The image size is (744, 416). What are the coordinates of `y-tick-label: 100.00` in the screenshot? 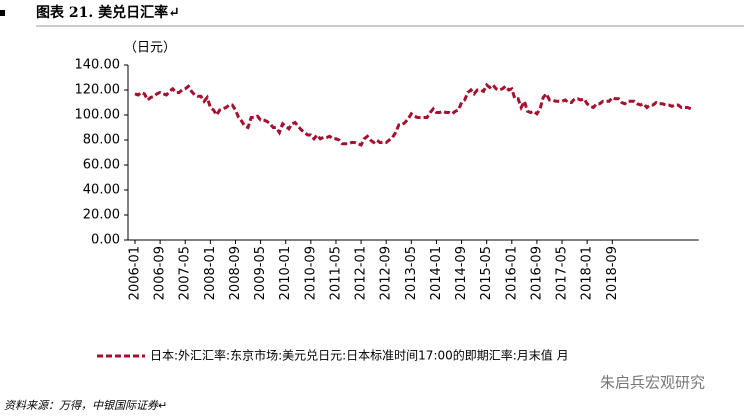 It's located at (98, 115).